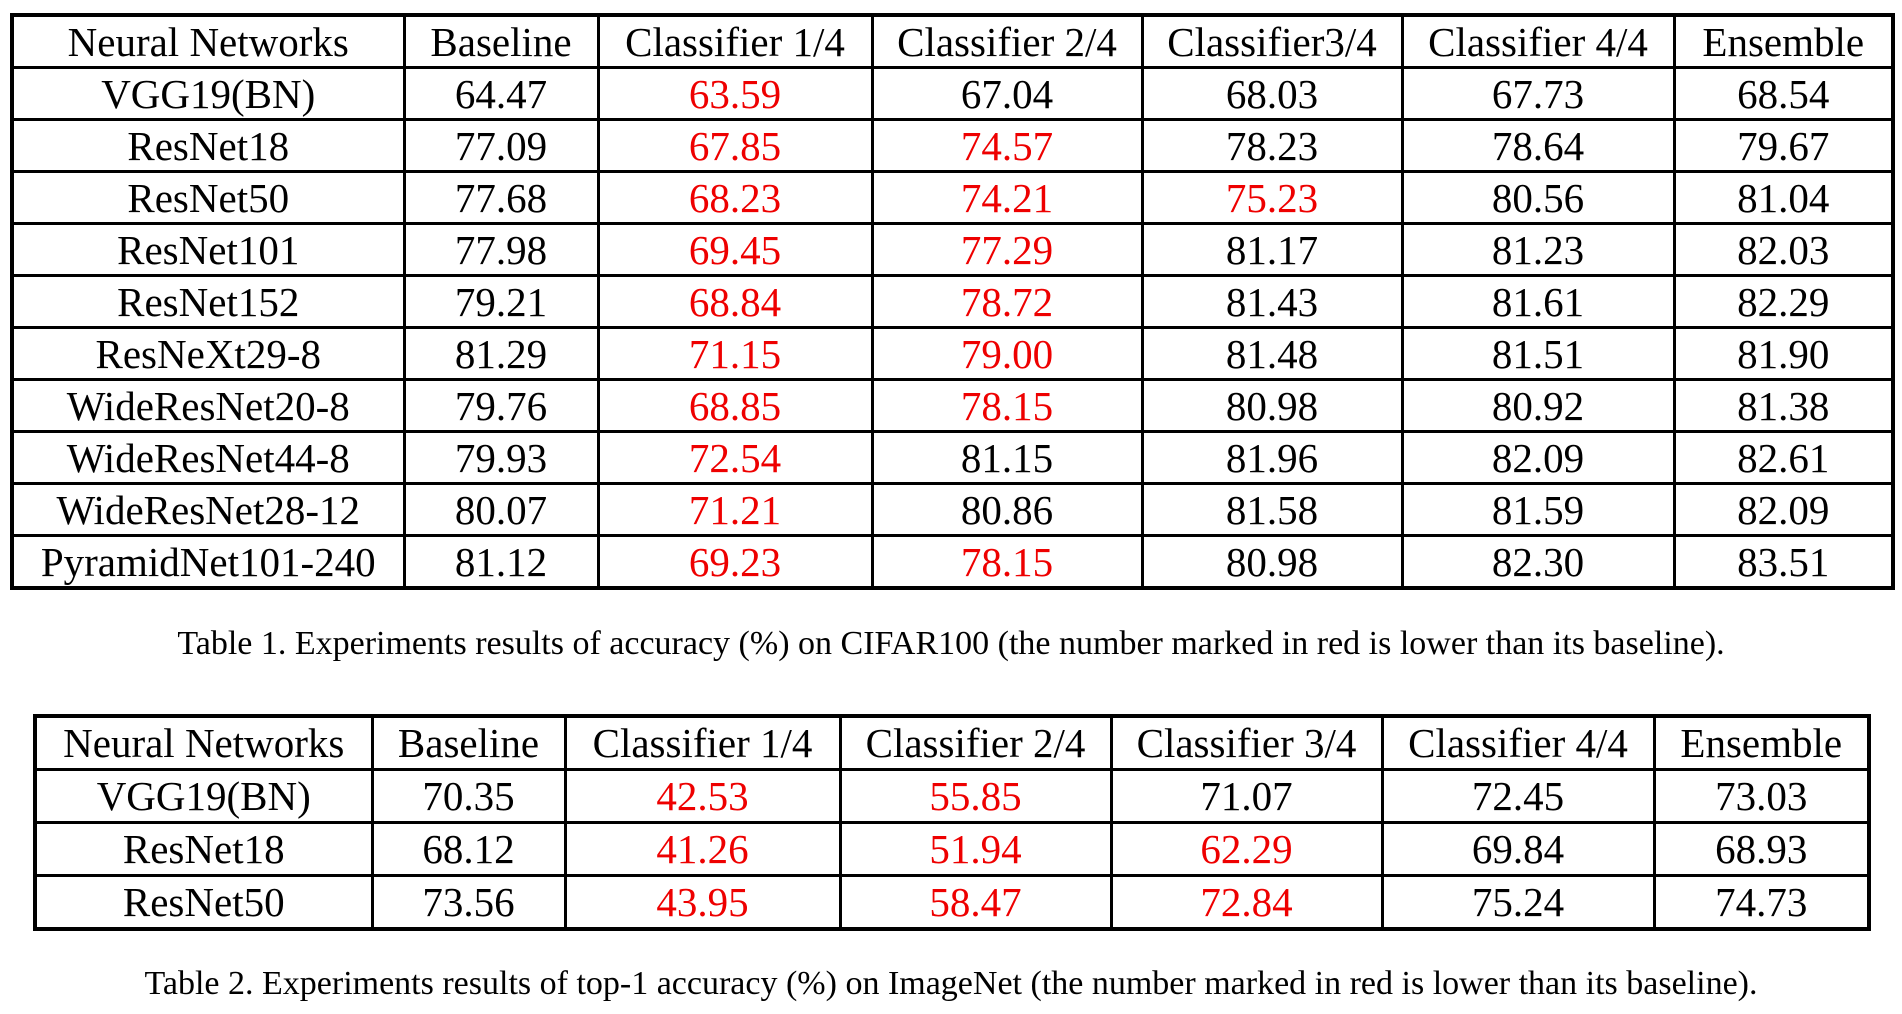 This screenshot has width=1902, height=1014. I want to click on column-header: Classifier 3/4, so click(1246, 742).